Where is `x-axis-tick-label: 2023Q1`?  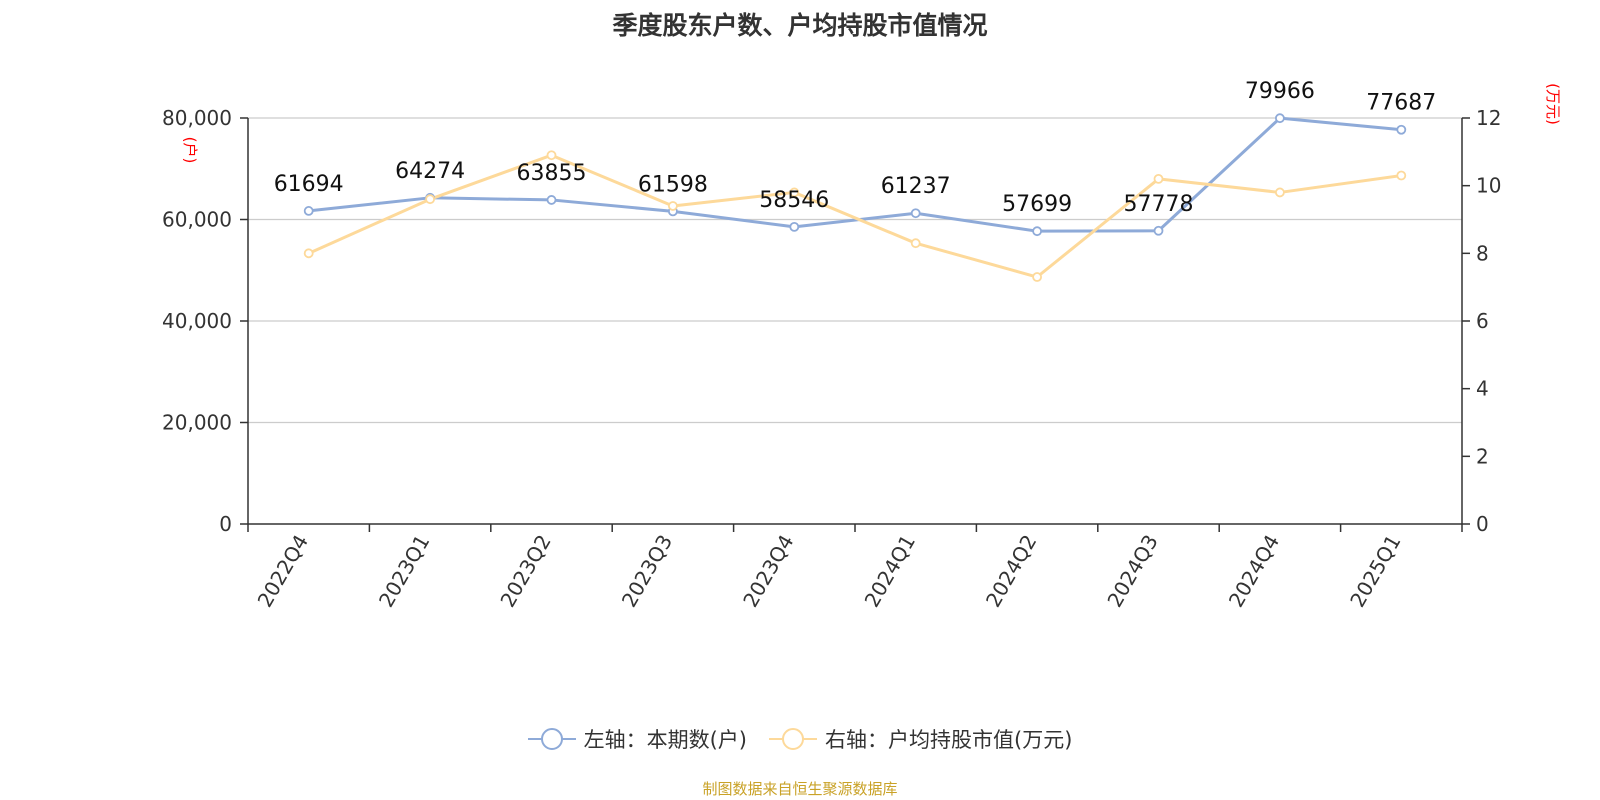 x-axis-tick-label: 2023Q1 is located at coordinates (404, 571).